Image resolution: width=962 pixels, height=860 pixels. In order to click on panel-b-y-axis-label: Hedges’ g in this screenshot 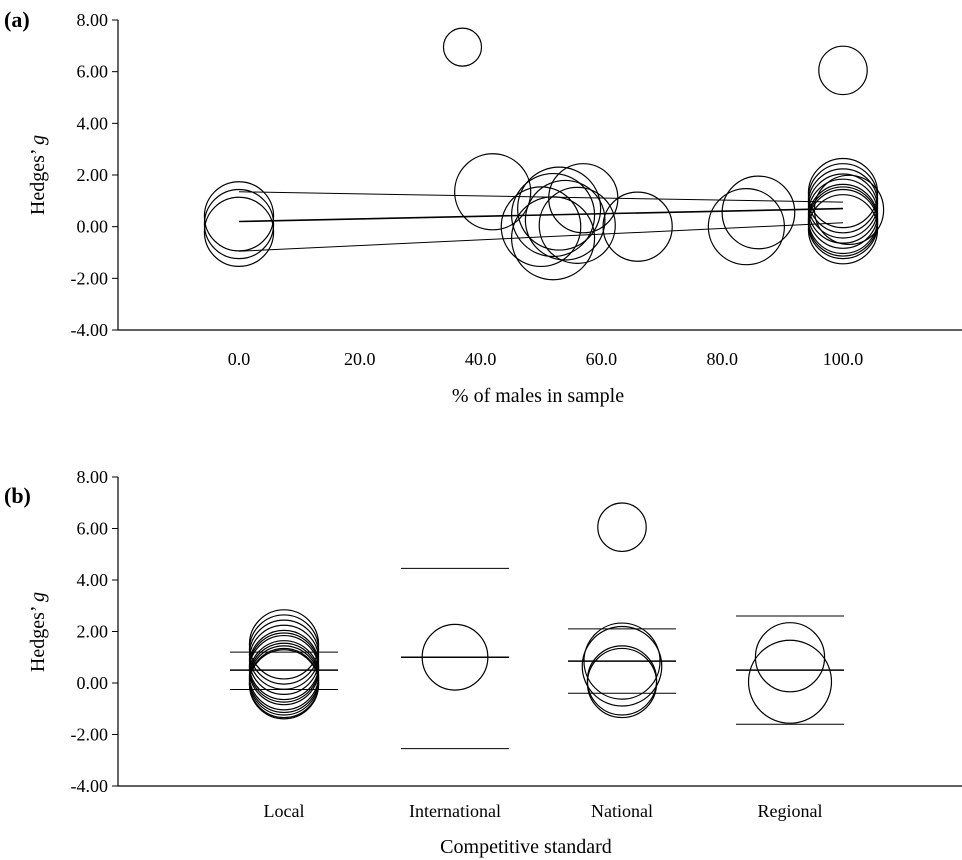, I will do `click(38, 632)`.